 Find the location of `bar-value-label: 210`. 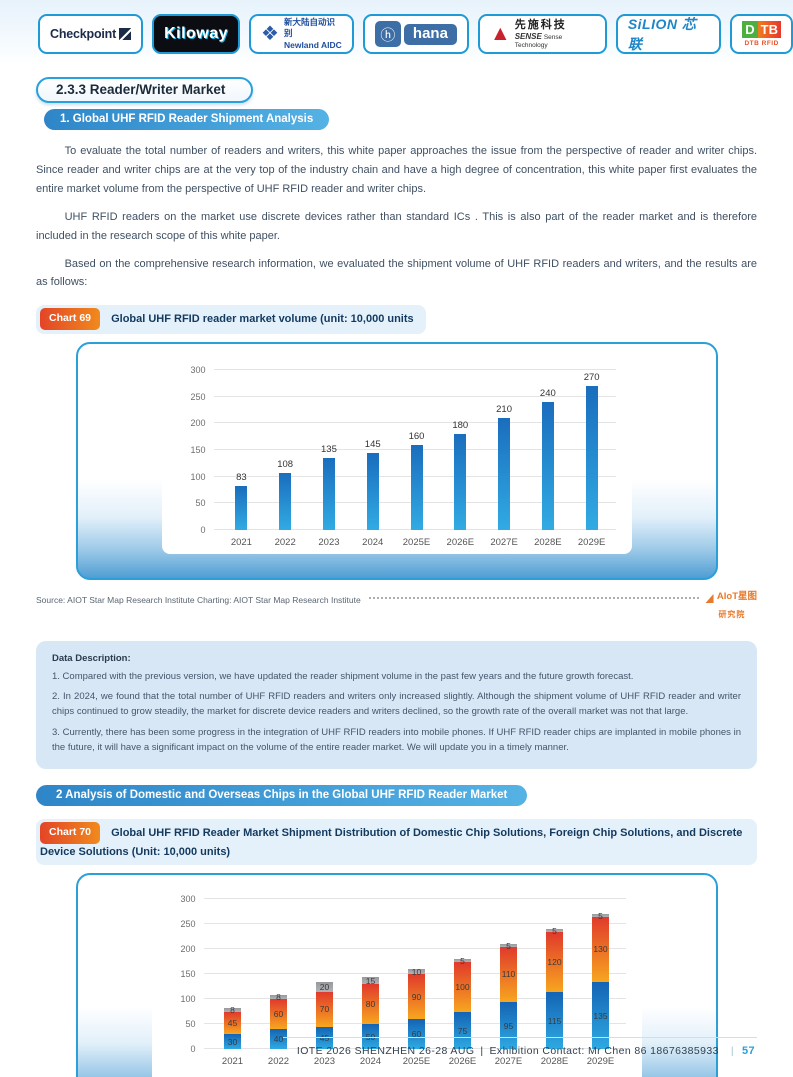

bar-value-label: 210 is located at coordinates (504, 410).